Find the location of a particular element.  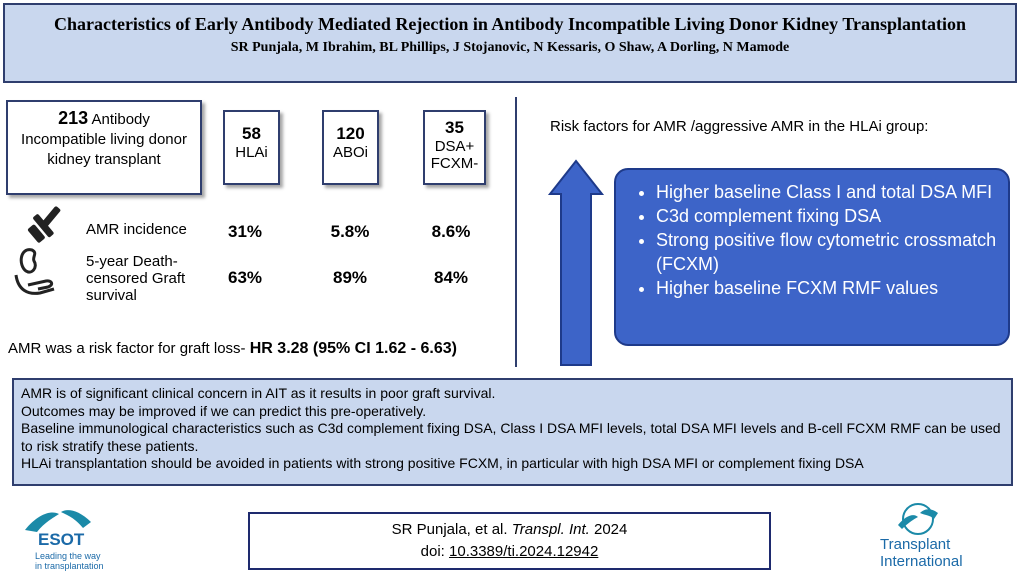

group-label: DSA+ FCXM- is located at coordinates (454, 155).